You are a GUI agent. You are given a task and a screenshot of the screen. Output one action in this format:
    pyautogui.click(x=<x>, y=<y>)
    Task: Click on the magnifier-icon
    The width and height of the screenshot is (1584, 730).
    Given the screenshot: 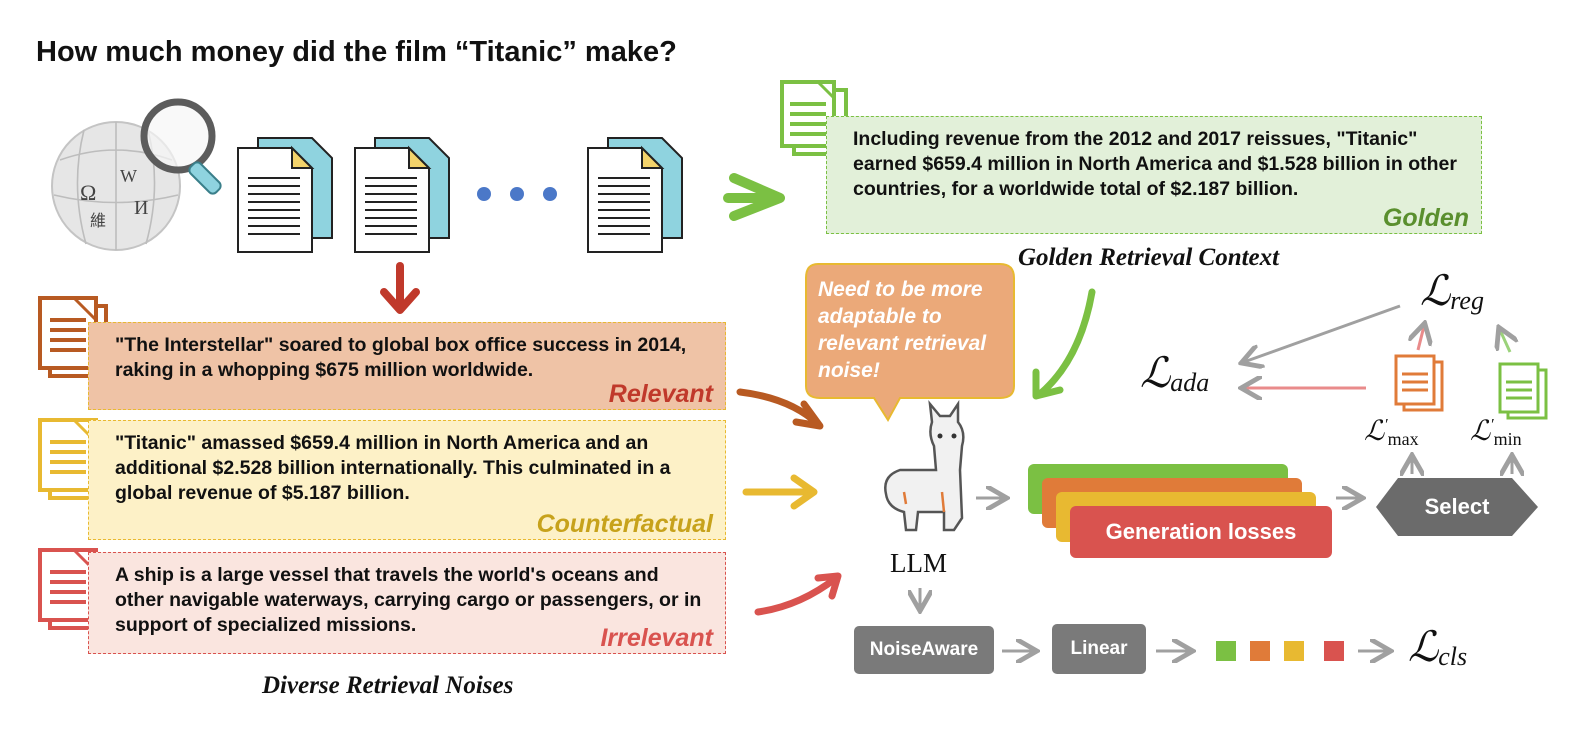 What is the action you would take?
    pyautogui.click(x=181, y=146)
    